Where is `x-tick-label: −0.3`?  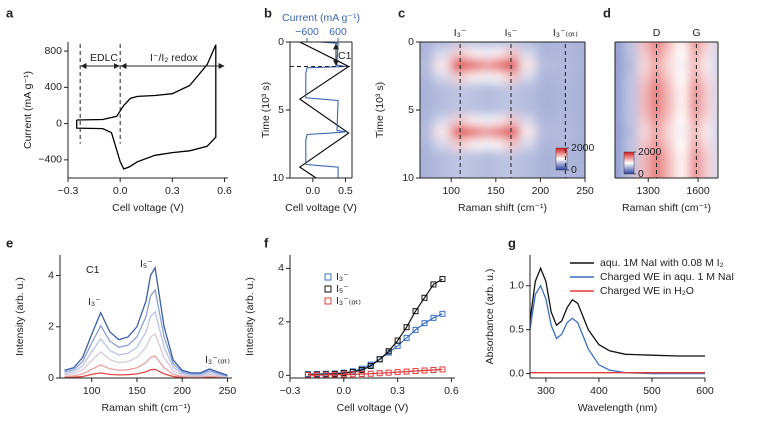 x-tick-label: −0.3 is located at coordinates (68, 191).